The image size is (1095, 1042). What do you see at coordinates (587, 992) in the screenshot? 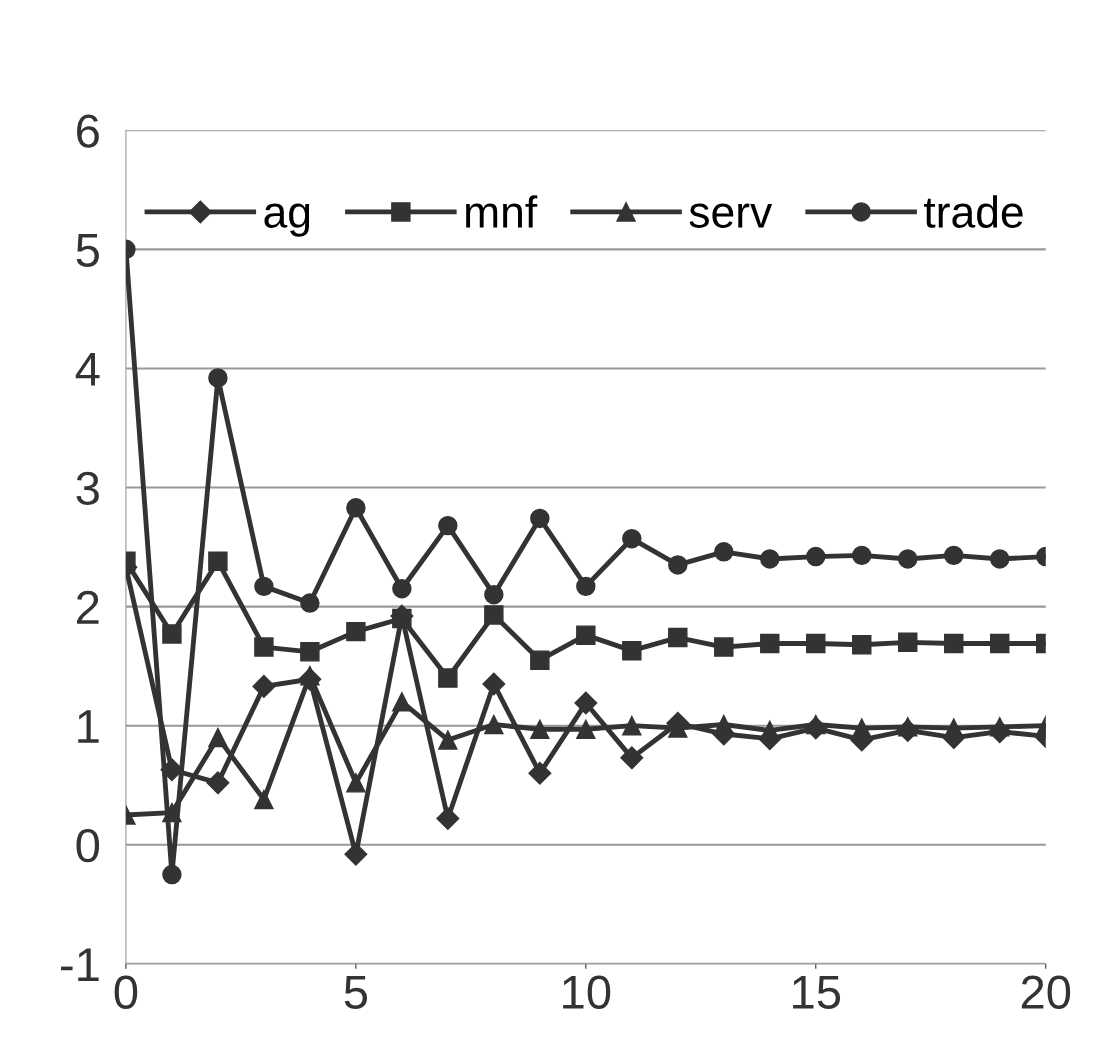
I see `x-tick-label: 10` at bounding box center [587, 992].